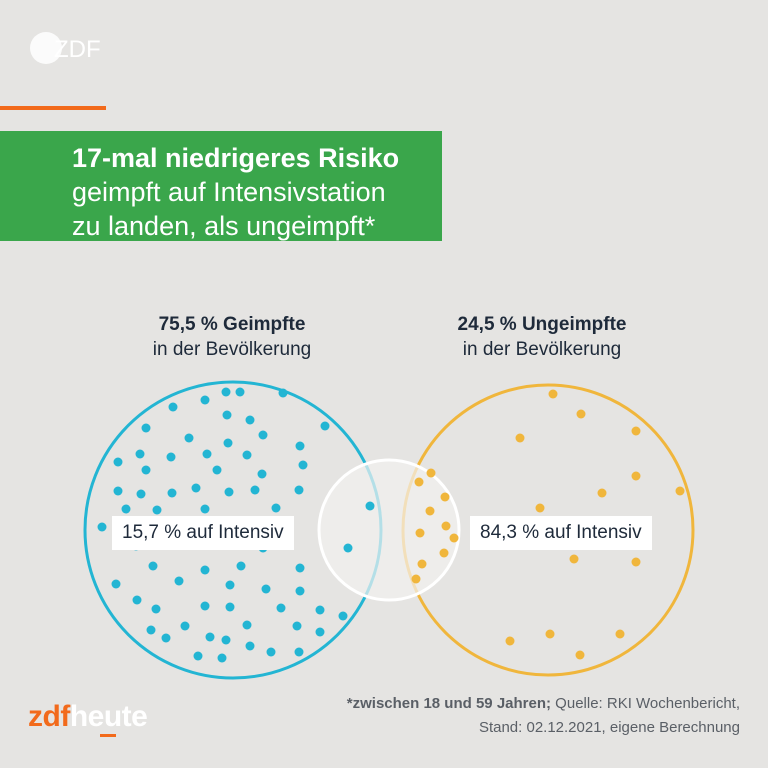  Describe the element at coordinates (609, 727) in the screenshot. I see `footnote-date: Stand: 02.12.2021, eigene Berechnung` at that location.